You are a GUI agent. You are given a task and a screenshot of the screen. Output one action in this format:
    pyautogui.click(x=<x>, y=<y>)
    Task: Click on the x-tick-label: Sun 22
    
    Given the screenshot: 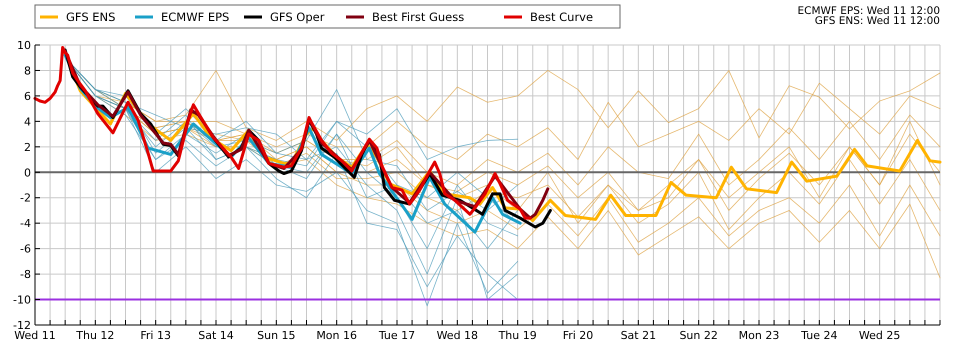 What is the action you would take?
    pyautogui.click(x=698, y=335)
    